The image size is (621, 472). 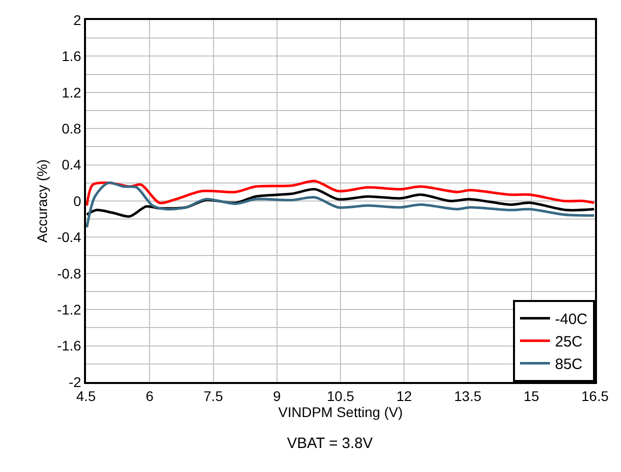 I want to click on y-tick-label: 0.8, so click(x=72, y=128).